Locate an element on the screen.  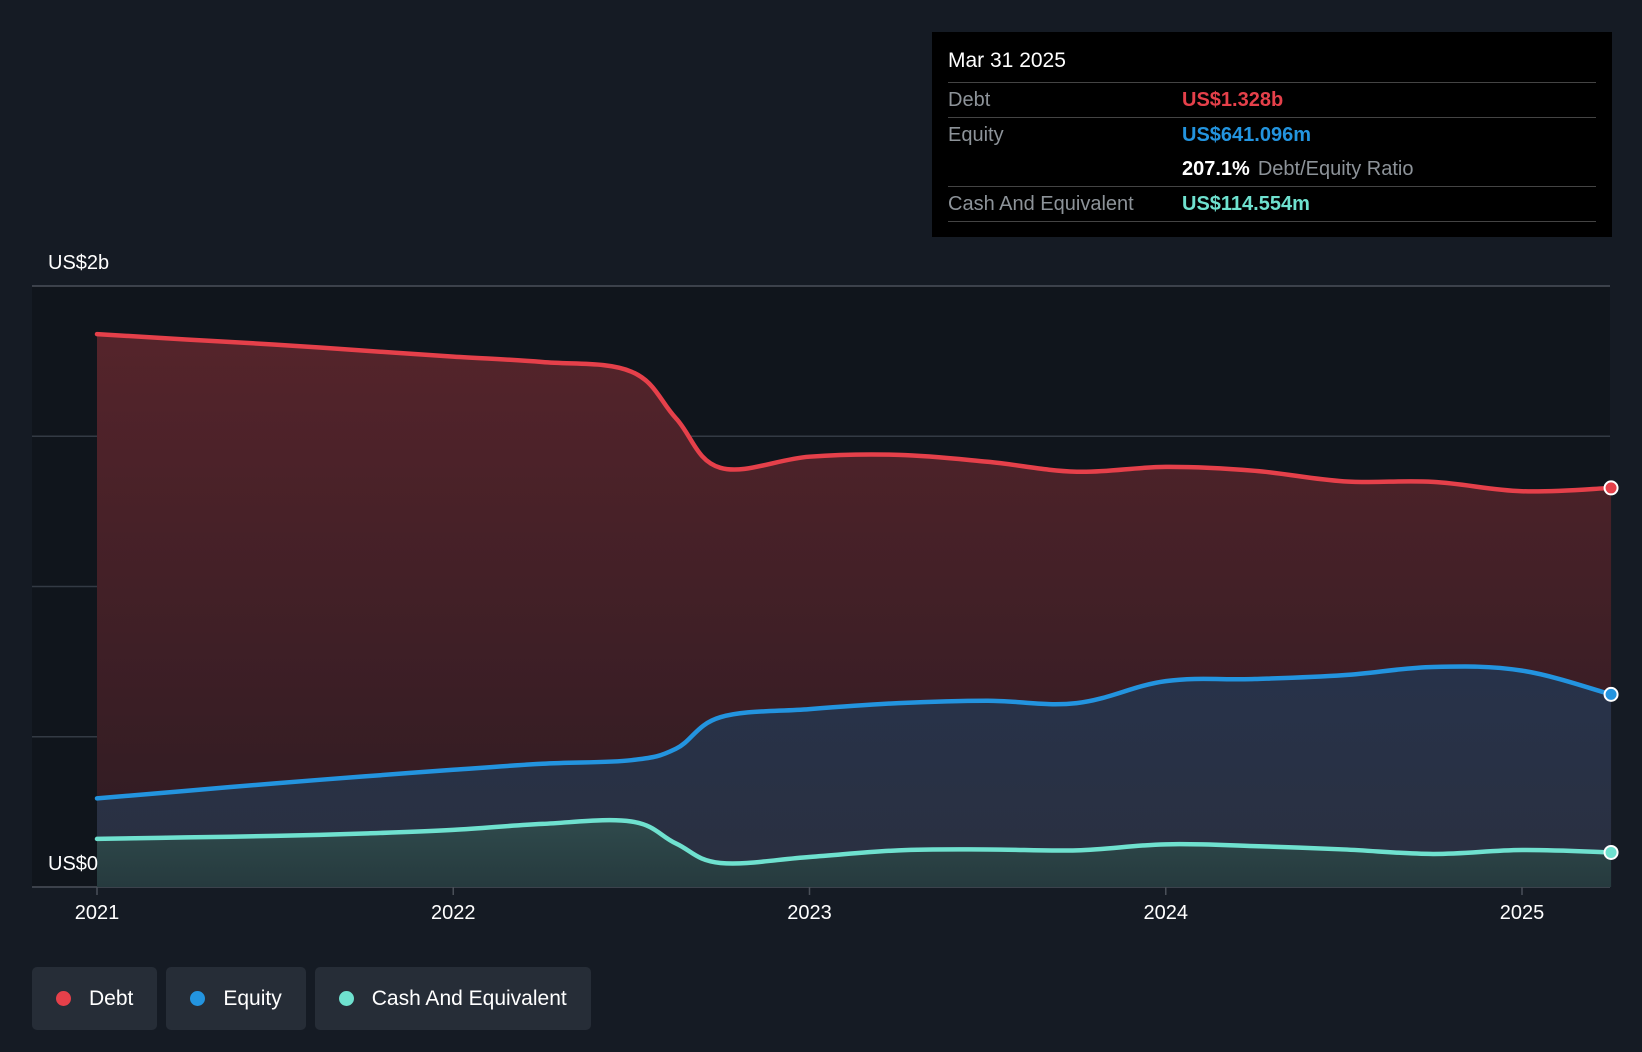
x-tick-label: 2024 is located at coordinates (1166, 913).